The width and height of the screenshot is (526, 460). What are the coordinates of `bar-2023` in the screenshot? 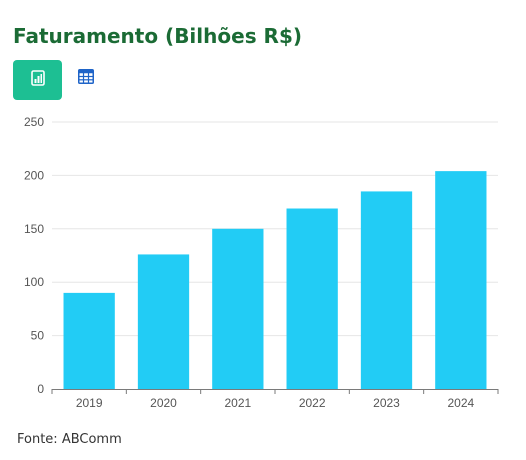 It's located at (386, 290).